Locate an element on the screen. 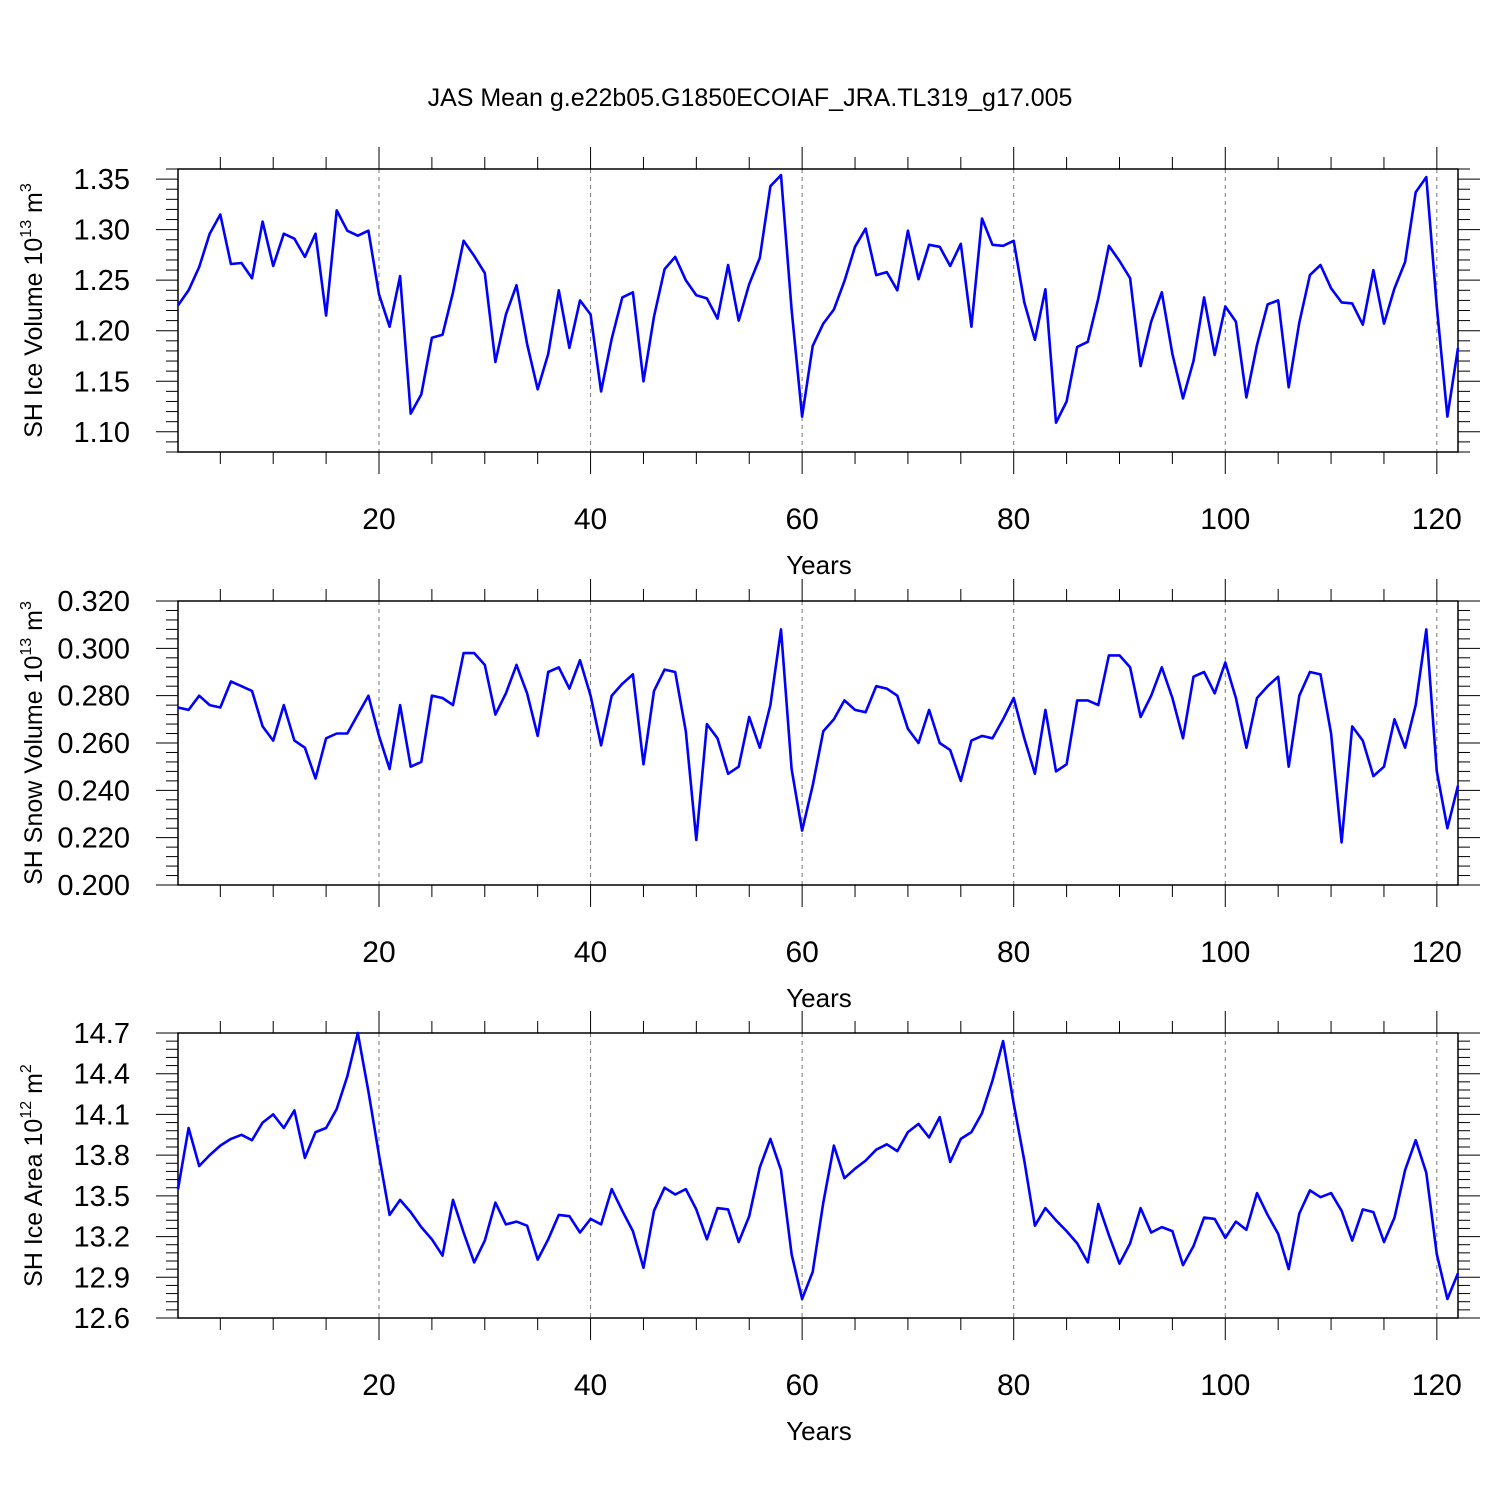 The image size is (1500, 1500). y-axis-label: SH Ice Area 1012 m2 is located at coordinates (33, 1175).